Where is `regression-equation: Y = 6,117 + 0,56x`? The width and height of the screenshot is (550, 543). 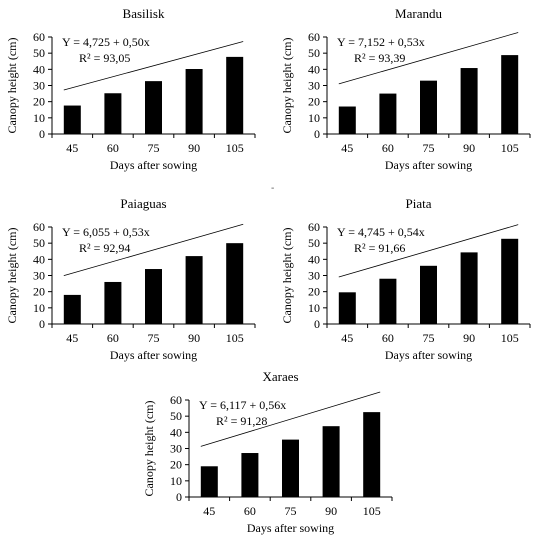
regression-equation: Y = 6,117 + 0,56x is located at coordinates (242, 405).